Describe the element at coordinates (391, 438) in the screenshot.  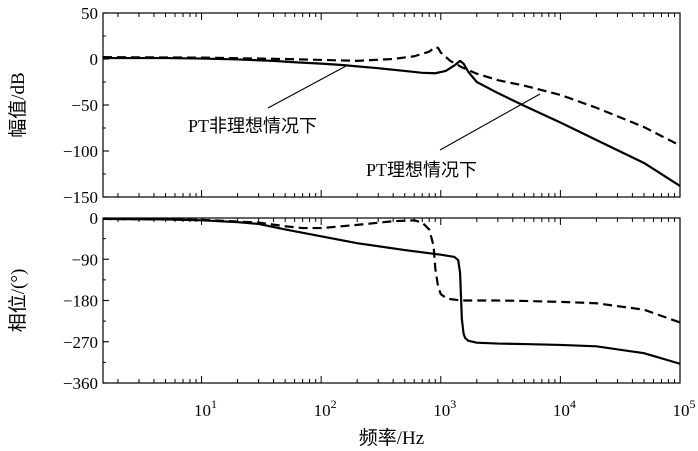
I see `xlabel: 频率/Hz` at that location.